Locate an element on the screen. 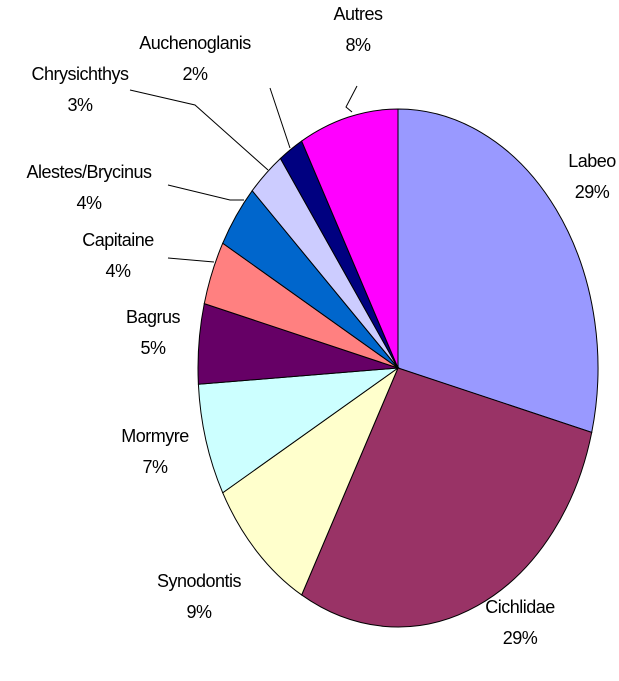  slice-value-label: 2% is located at coordinates (195, 74).